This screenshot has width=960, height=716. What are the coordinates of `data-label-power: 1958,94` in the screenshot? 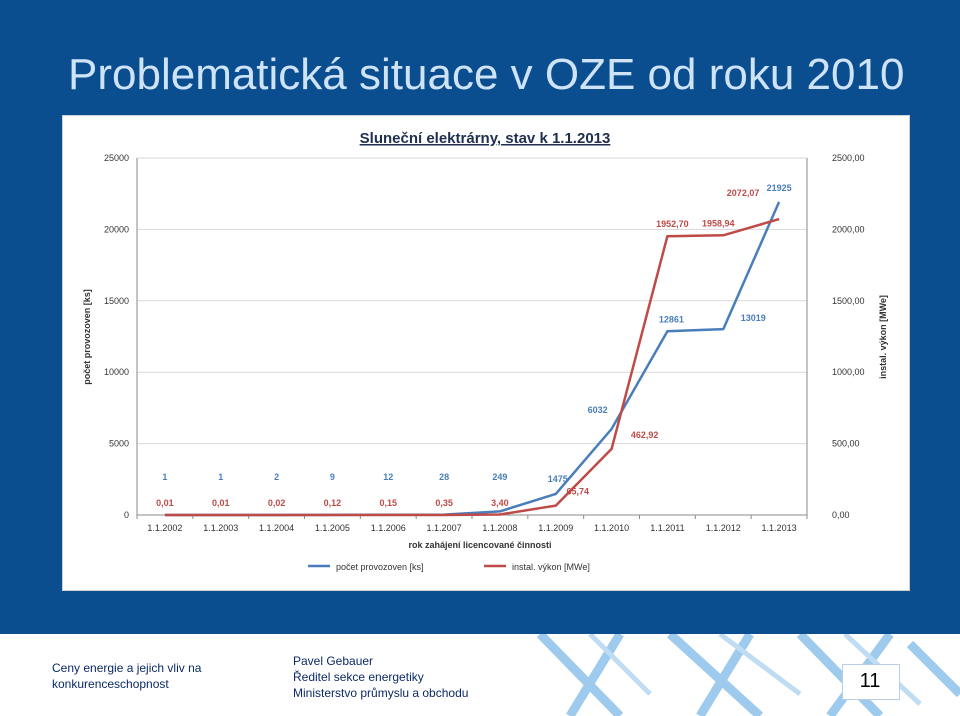 It's located at (718, 223).